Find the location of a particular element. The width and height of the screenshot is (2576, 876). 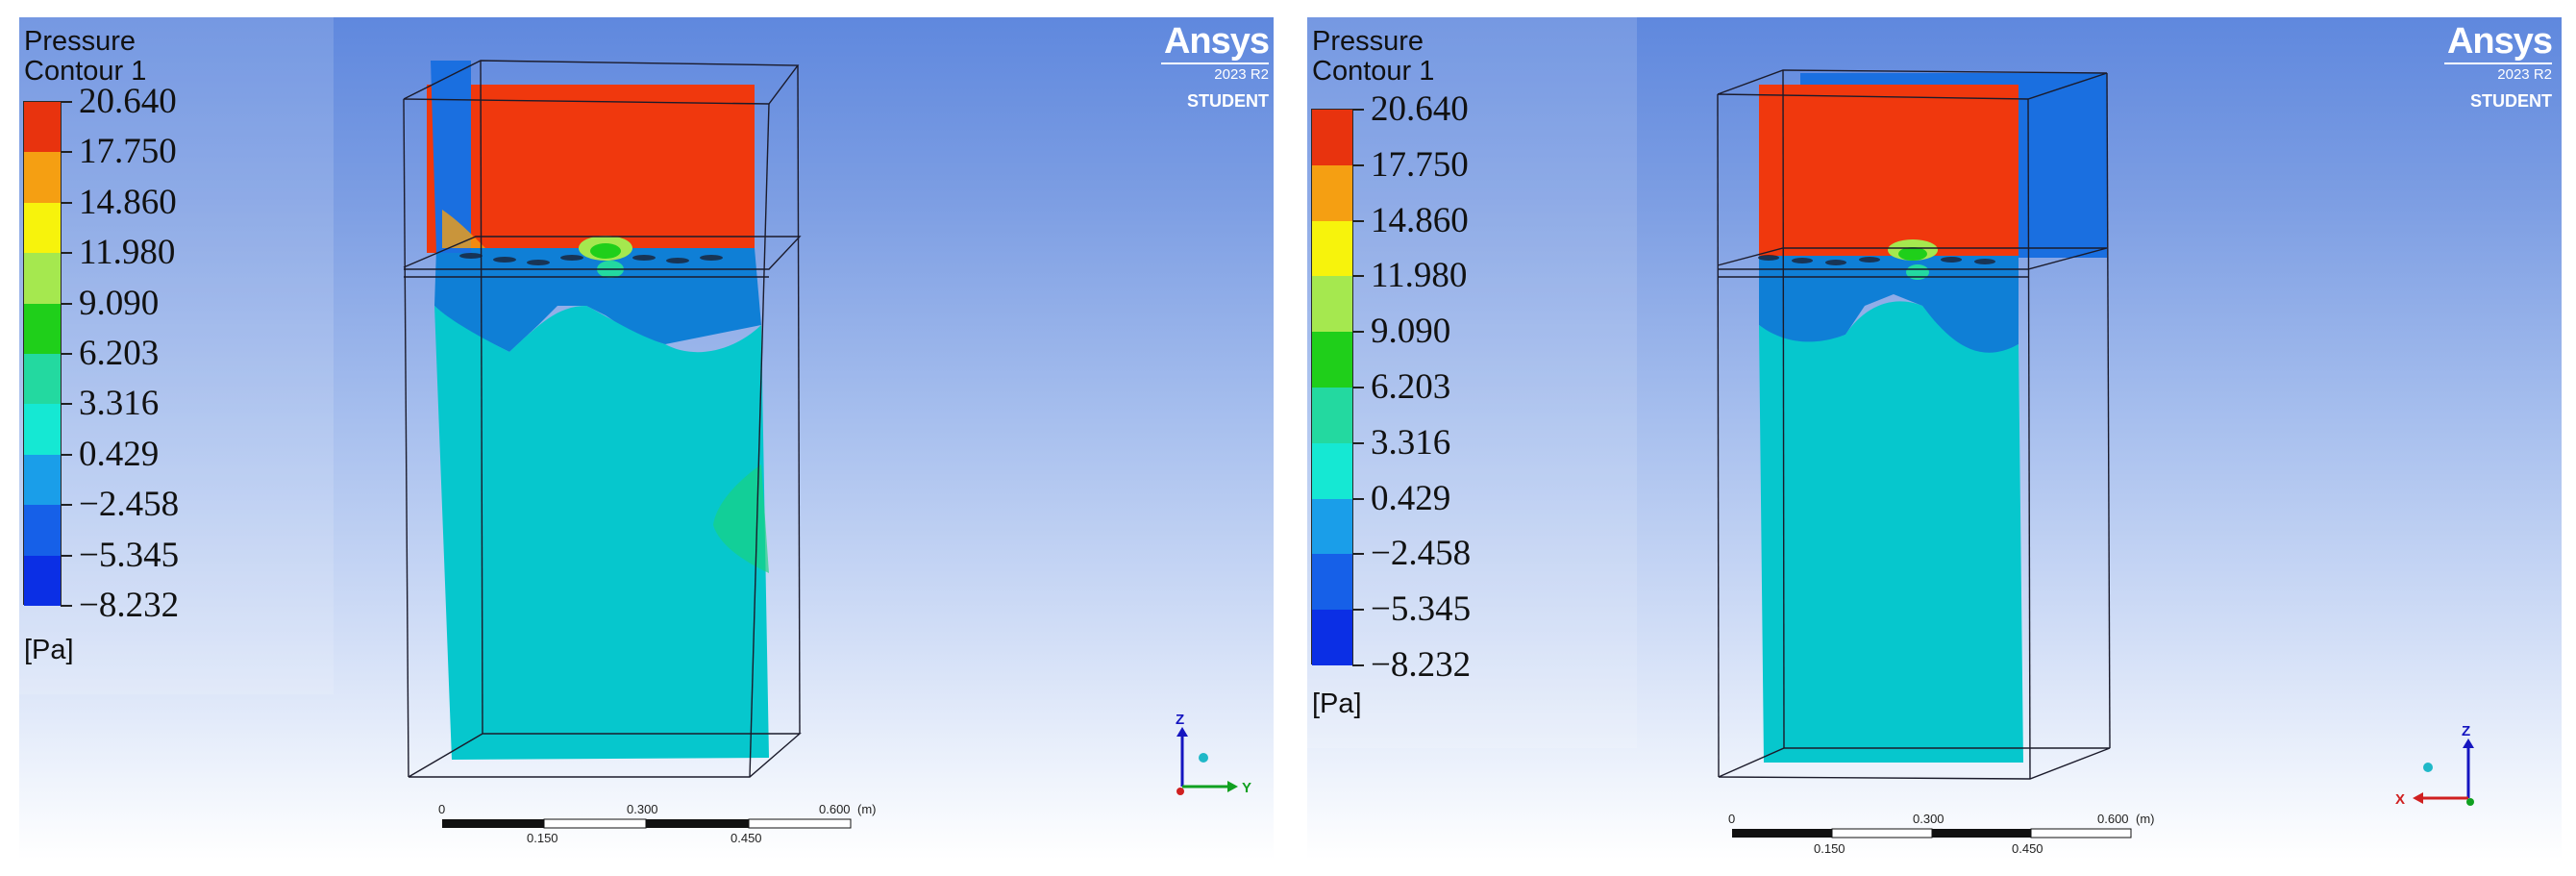

legend-value: 3.316 is located at coordinates (1411, 442).